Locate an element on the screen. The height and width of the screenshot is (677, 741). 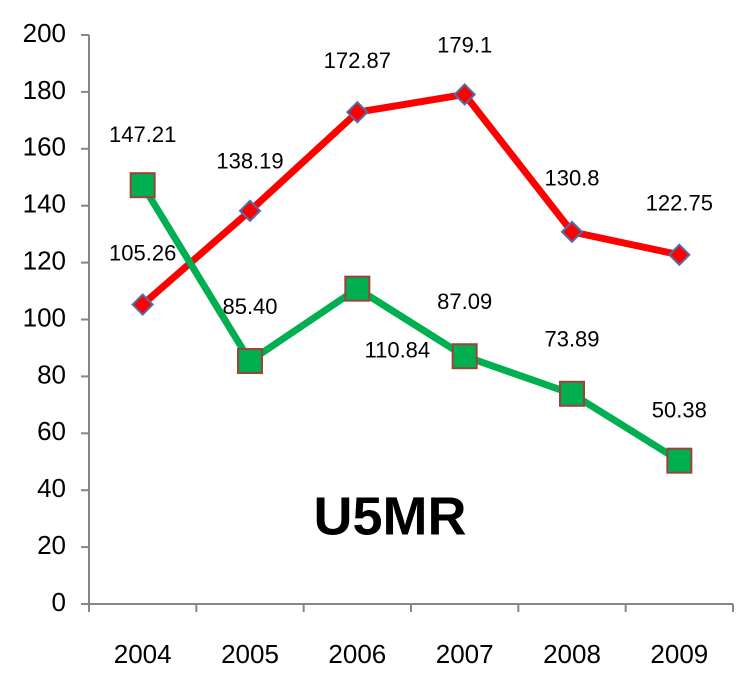
data-label: 73.89 is located at coordinates (571, 339).